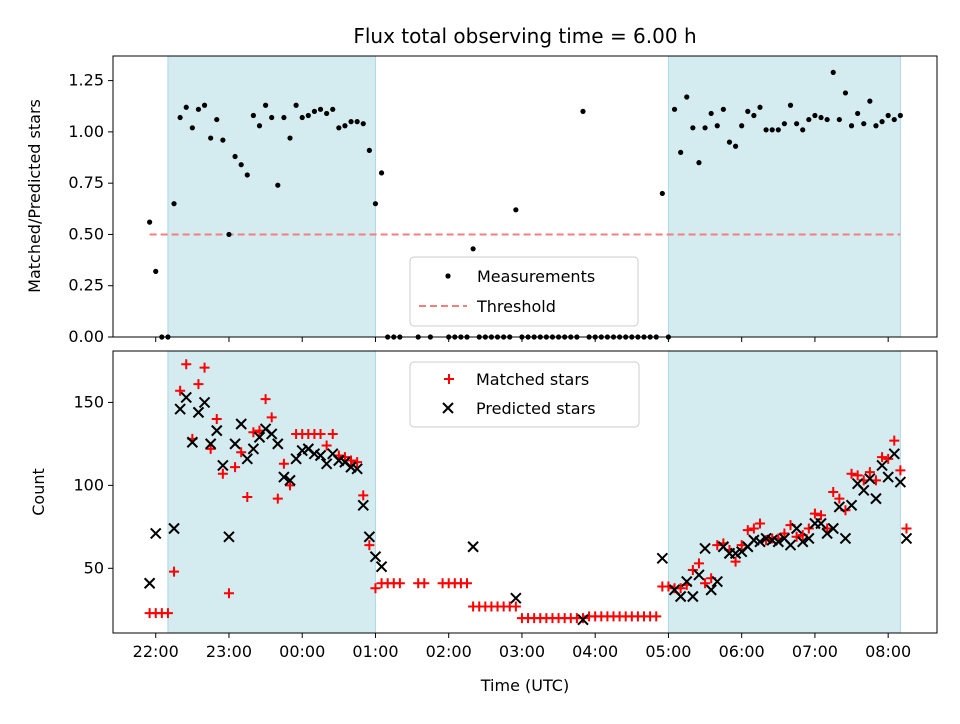 The width and height of the screenshot is (960, 724). I want to click on bottom-legend-box, so click(524, 394).